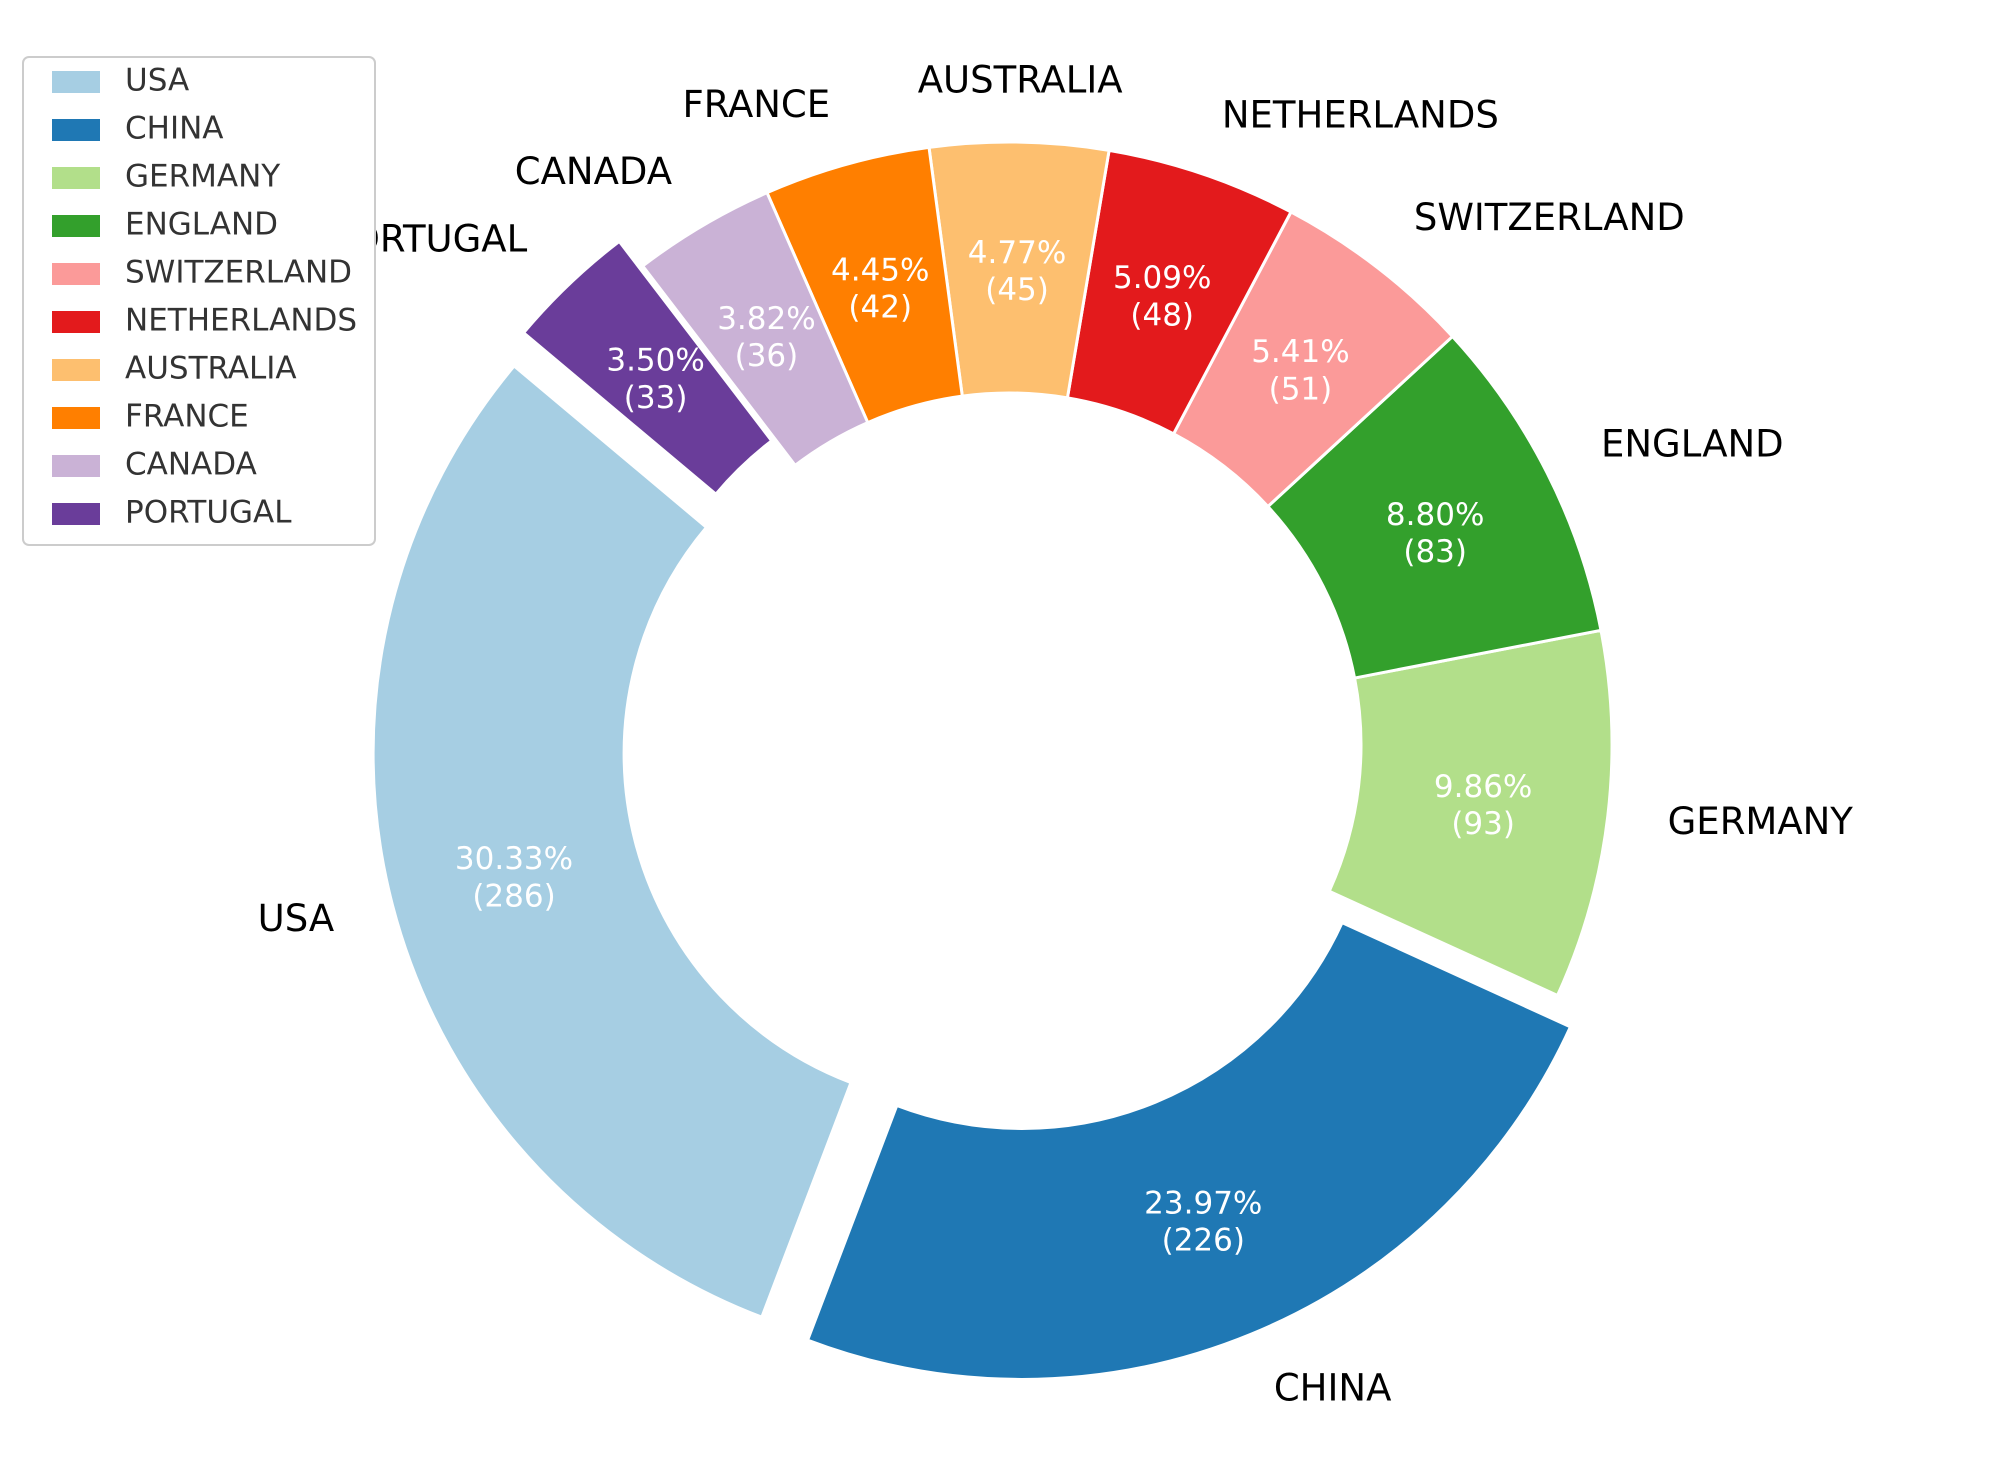  What do you see at coordinates (296, 918) in the screenshot?
I see `category-label-usa: USA` at bounding box center [296, 918].